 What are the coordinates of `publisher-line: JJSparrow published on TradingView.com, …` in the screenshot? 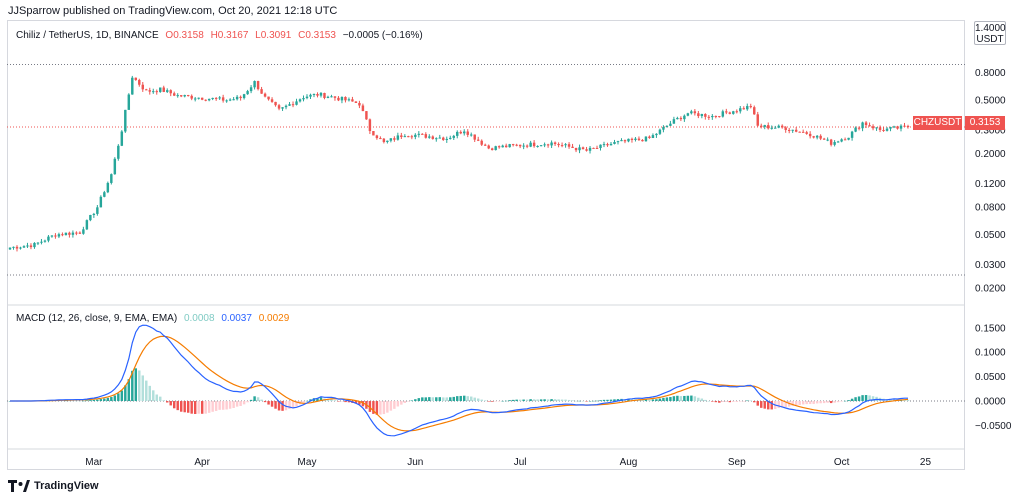 It's located at (173, 11).